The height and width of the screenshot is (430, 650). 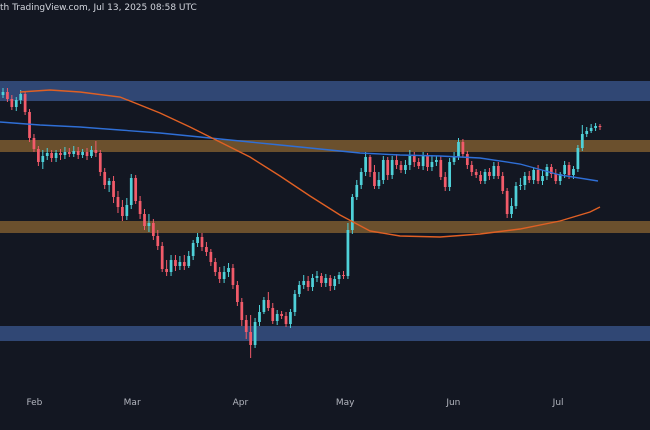 What do you see at coordinates (325, 227) in the screenshot?
I see `zone-support-upper` at bounding box center [325, 227].